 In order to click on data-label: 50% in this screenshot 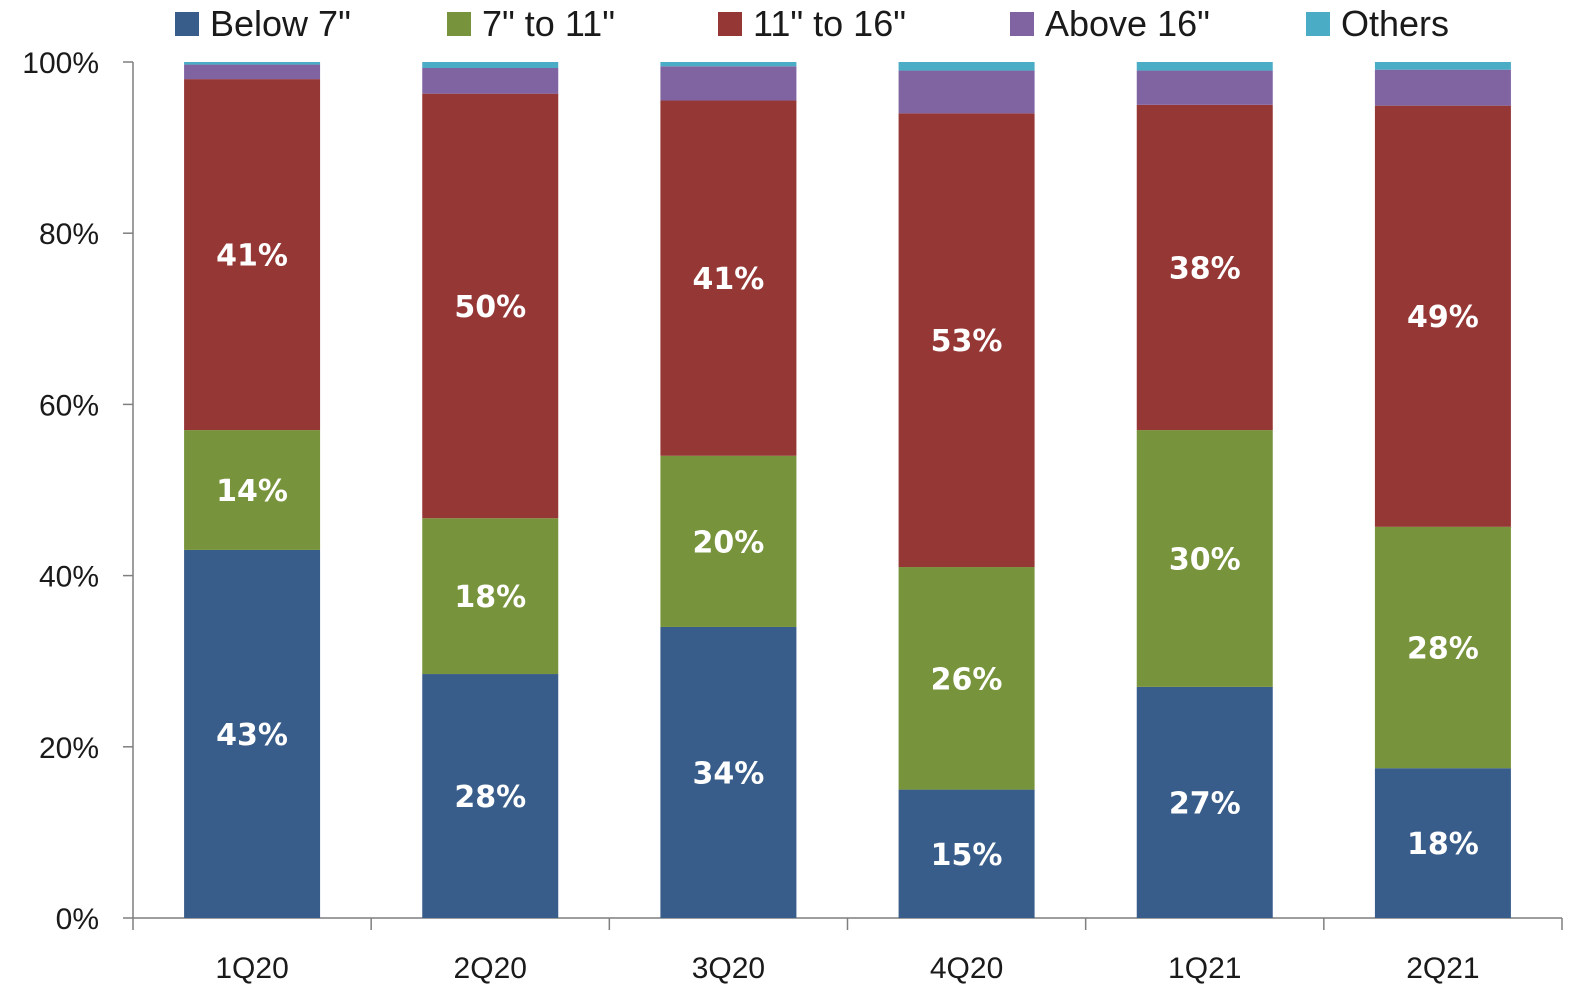, I will do `click(490, 307)`.